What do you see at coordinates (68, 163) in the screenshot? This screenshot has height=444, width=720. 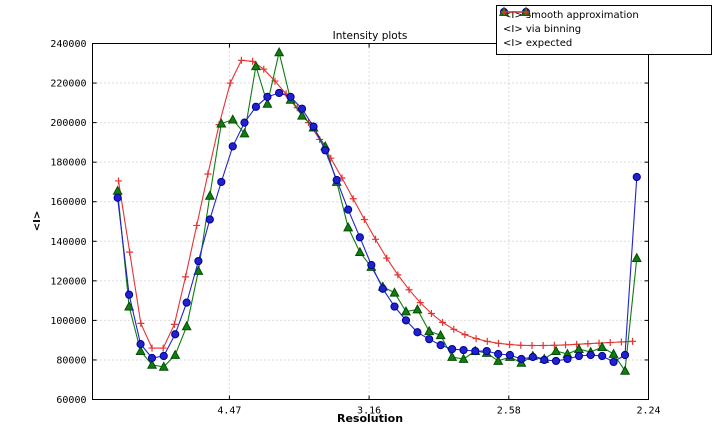 I see `y-tick-label: 180000` at bounding box center [68, 163].